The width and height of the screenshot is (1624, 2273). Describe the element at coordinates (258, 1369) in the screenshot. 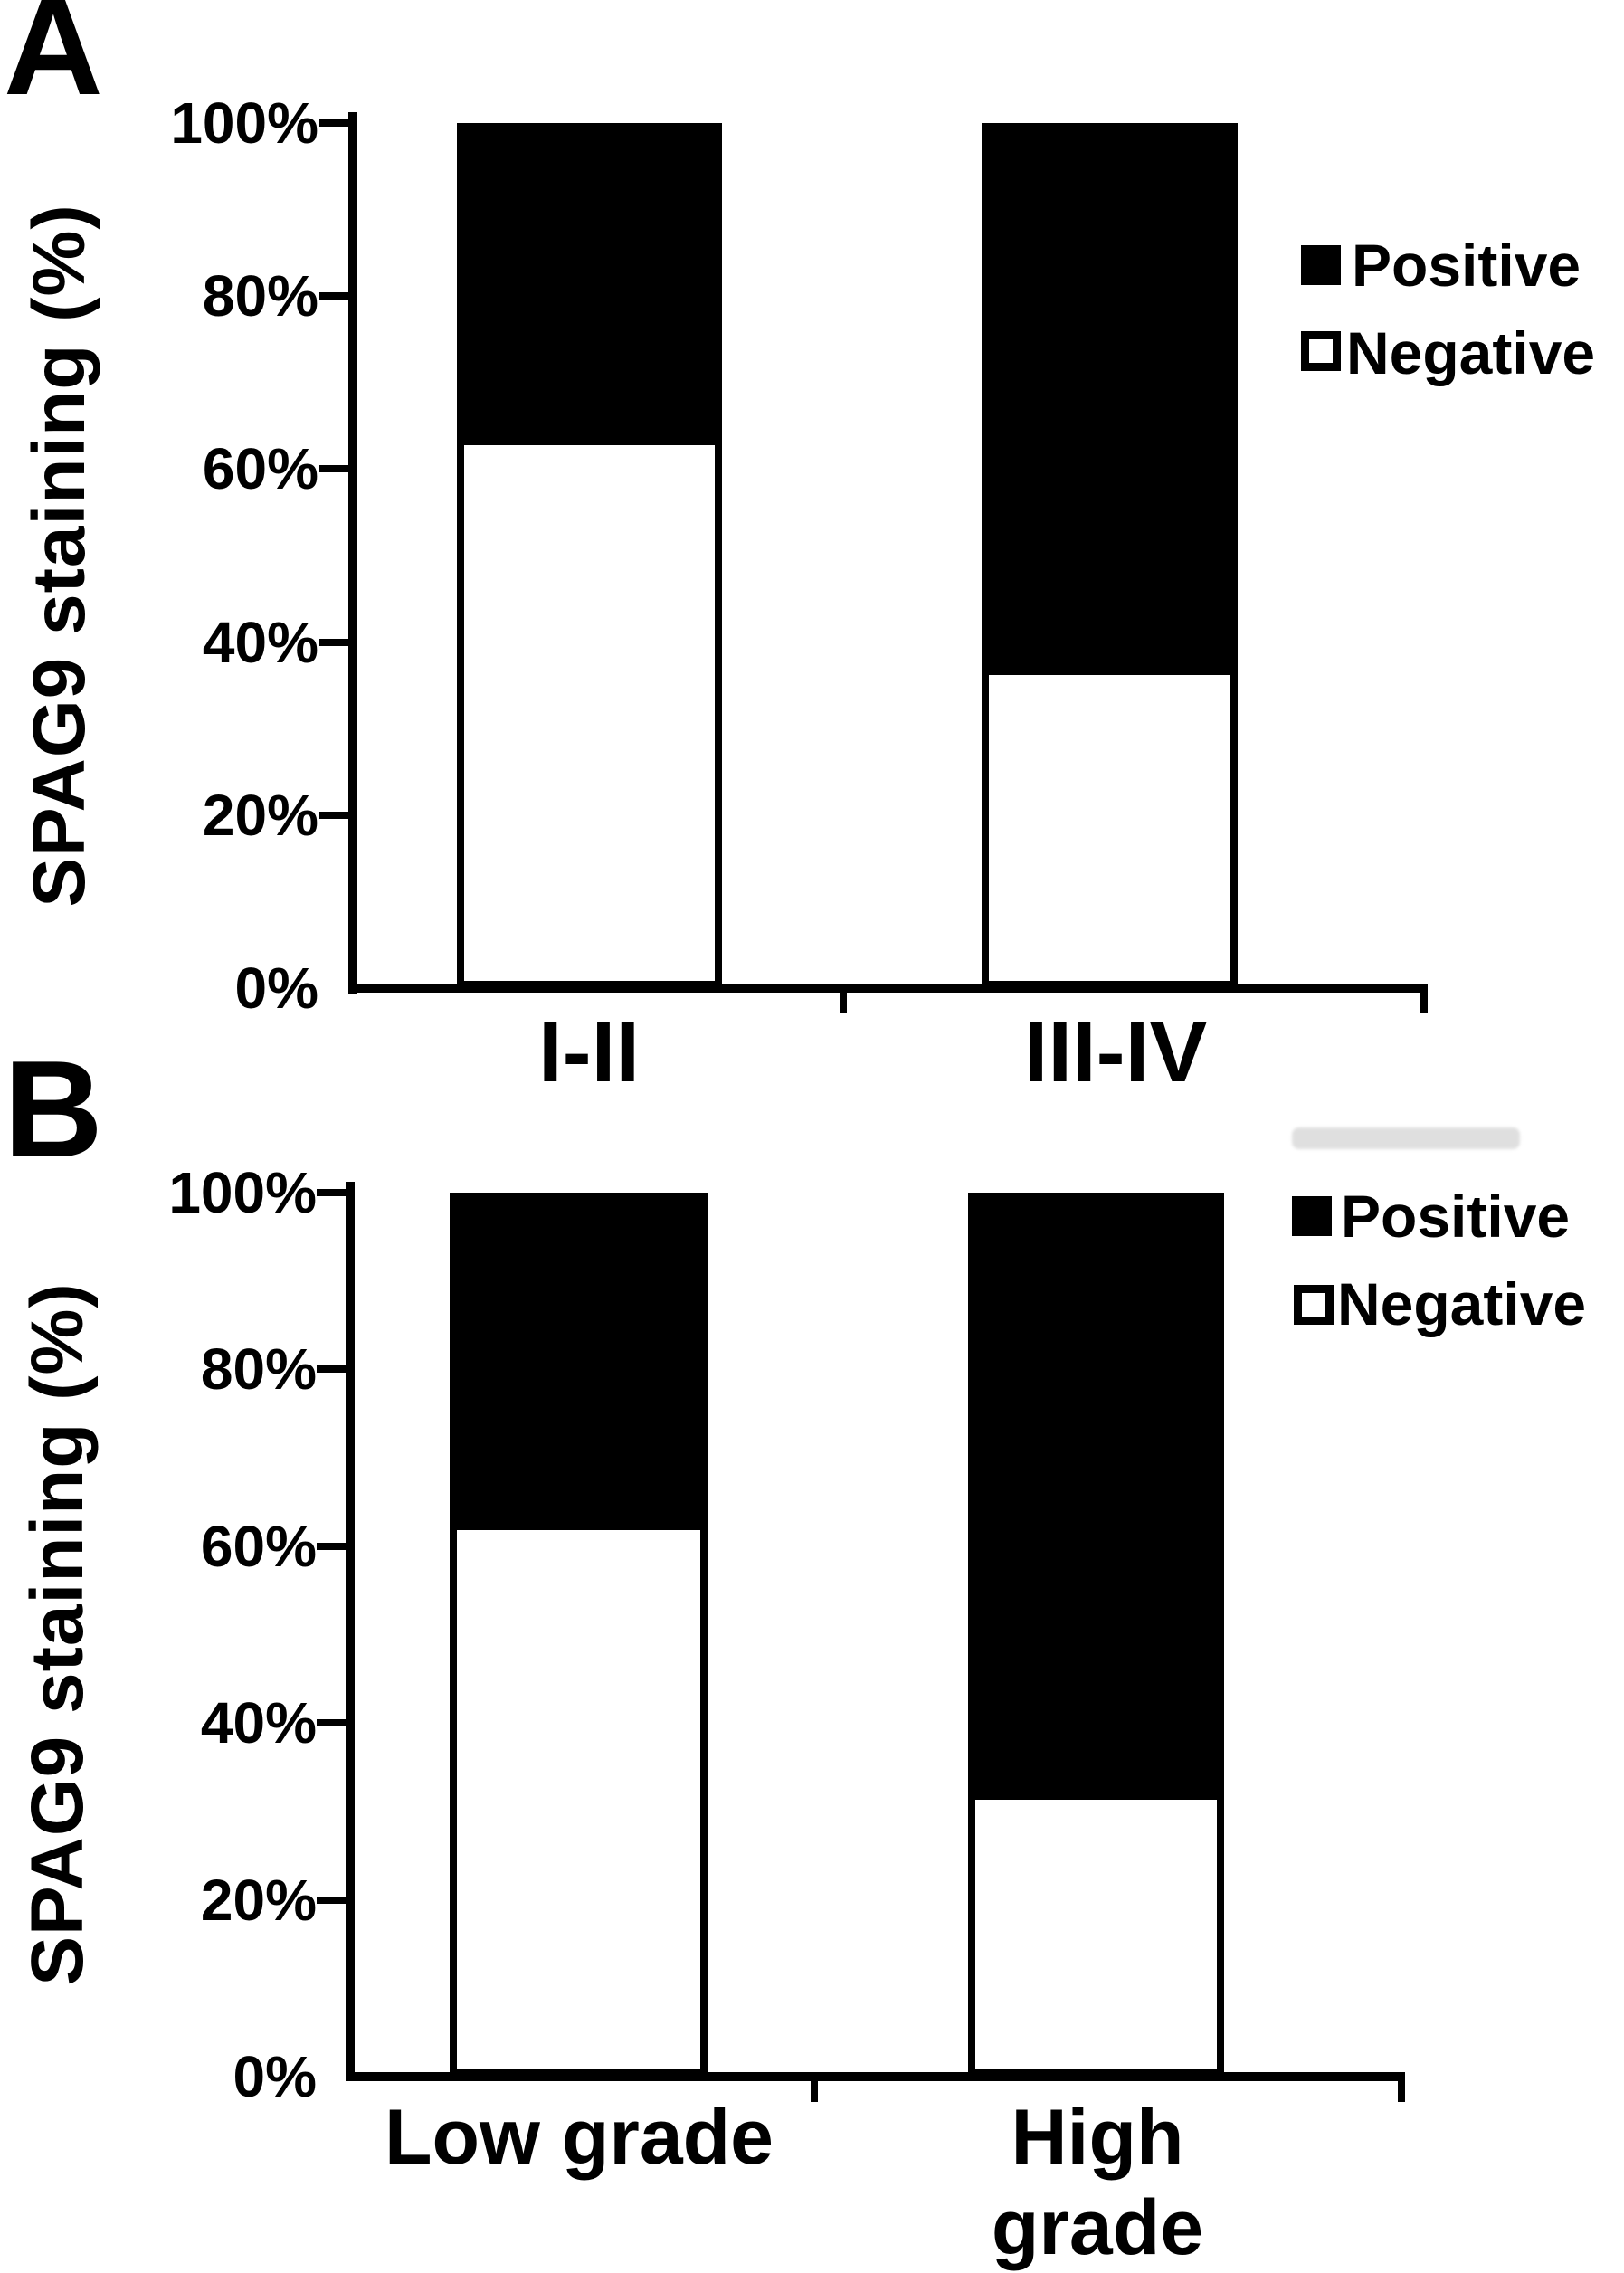

I see `panel-b-ytick-80: 80%` at that location.